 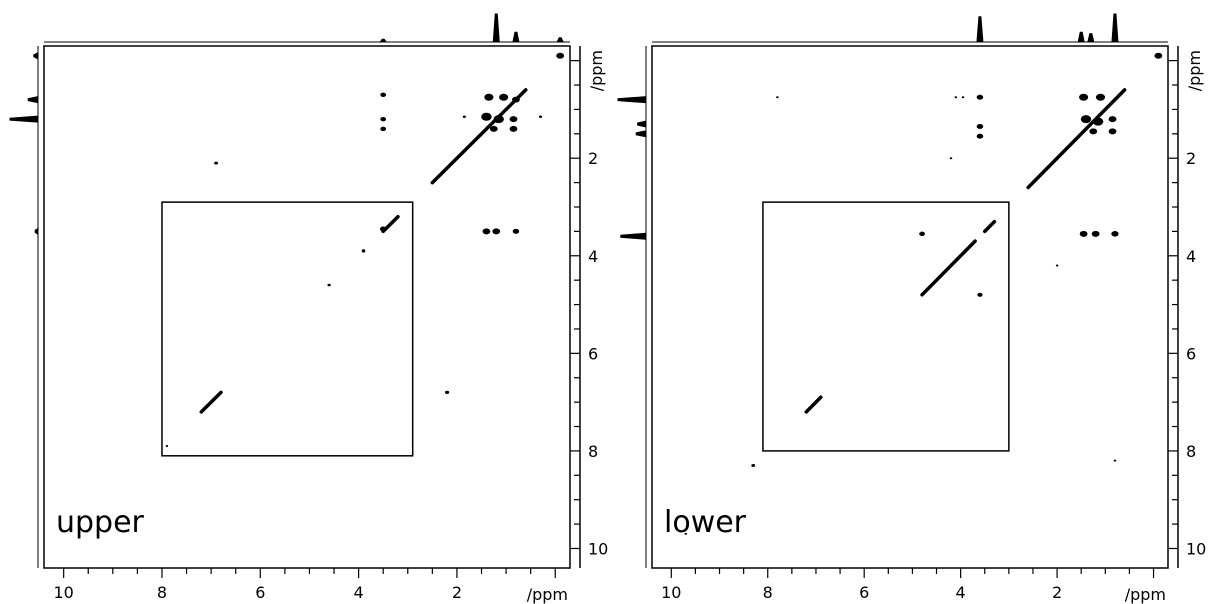 What do you see at coordinates (1191, 353) in the screenshot?
I see `y-tick-label: 6` at bounding box center [1191, 353].